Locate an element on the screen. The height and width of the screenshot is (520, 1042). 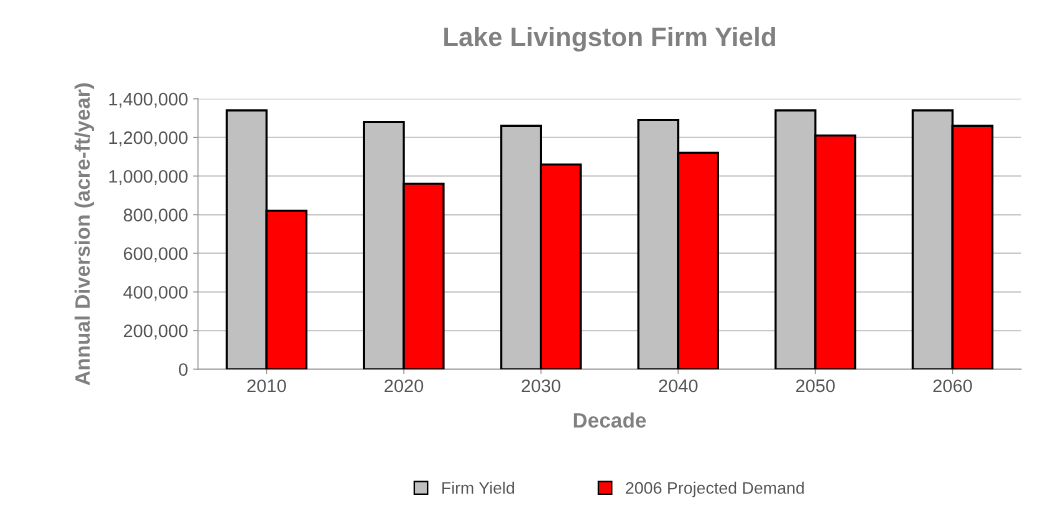
y-tick-label: 1,000,000 is located at coordinates (148, 177).